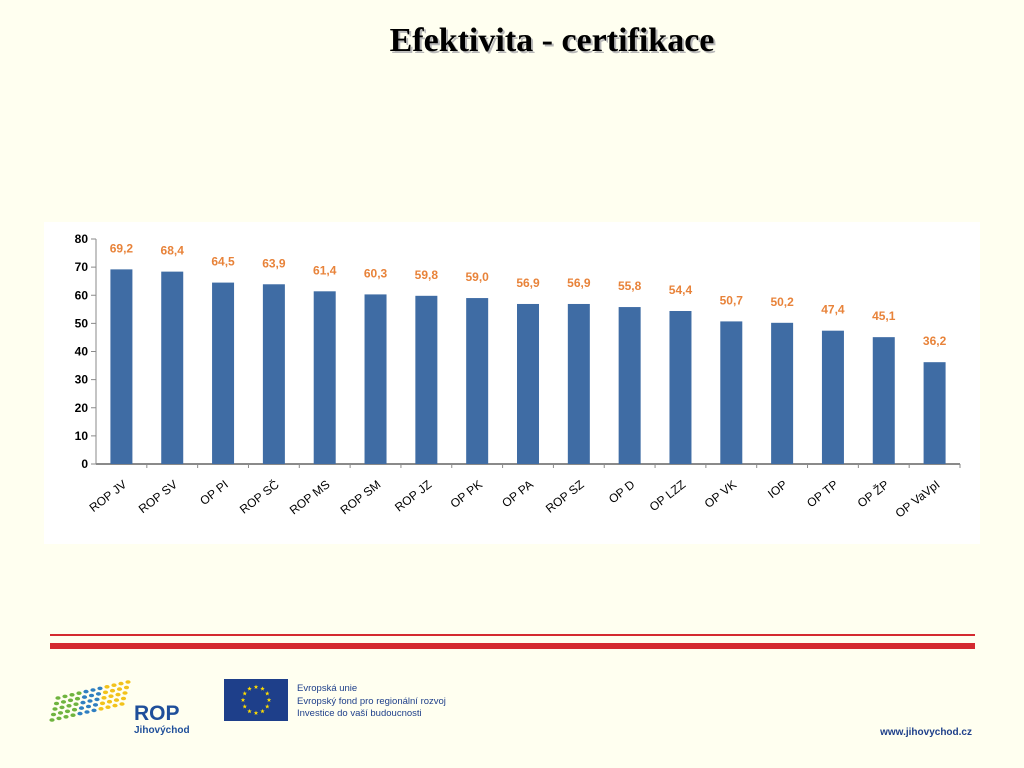  What do you see at coordinates (157, 713) in the screenshot?
I see `rop-logo-name: ROP` at bounding box center [157, 713].